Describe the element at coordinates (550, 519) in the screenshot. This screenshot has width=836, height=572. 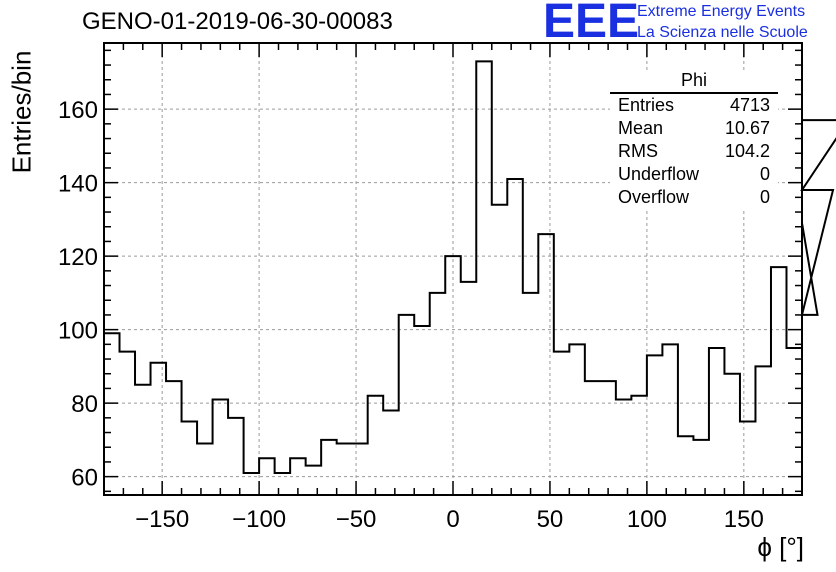
I see `x-tick-label: 50` at that location.